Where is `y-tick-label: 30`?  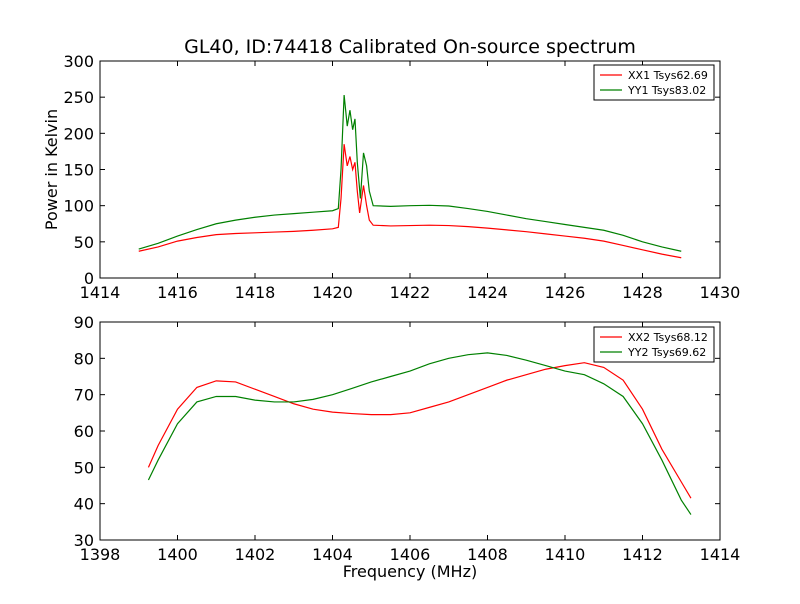
y-tick-label: 30 is located at coordinates (84, 540).